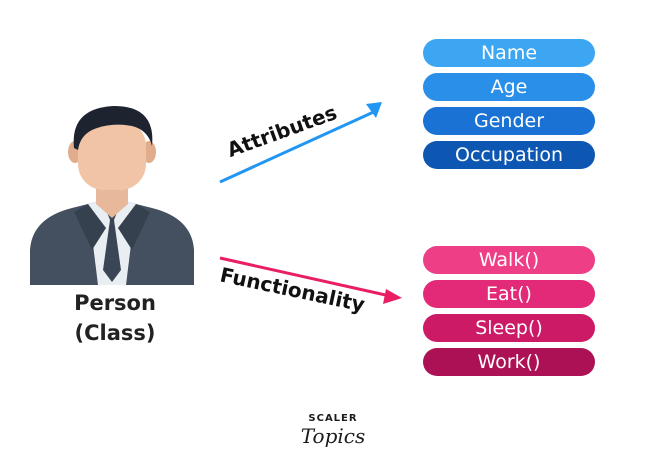  I want to click on method-pill-work: Work(), so click(509, 362).